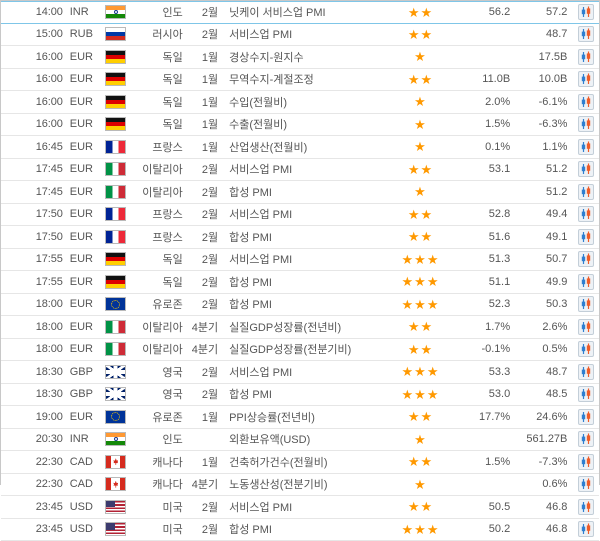  I want to click on event-name: 무역수지-계절조정, so click(304, 79).